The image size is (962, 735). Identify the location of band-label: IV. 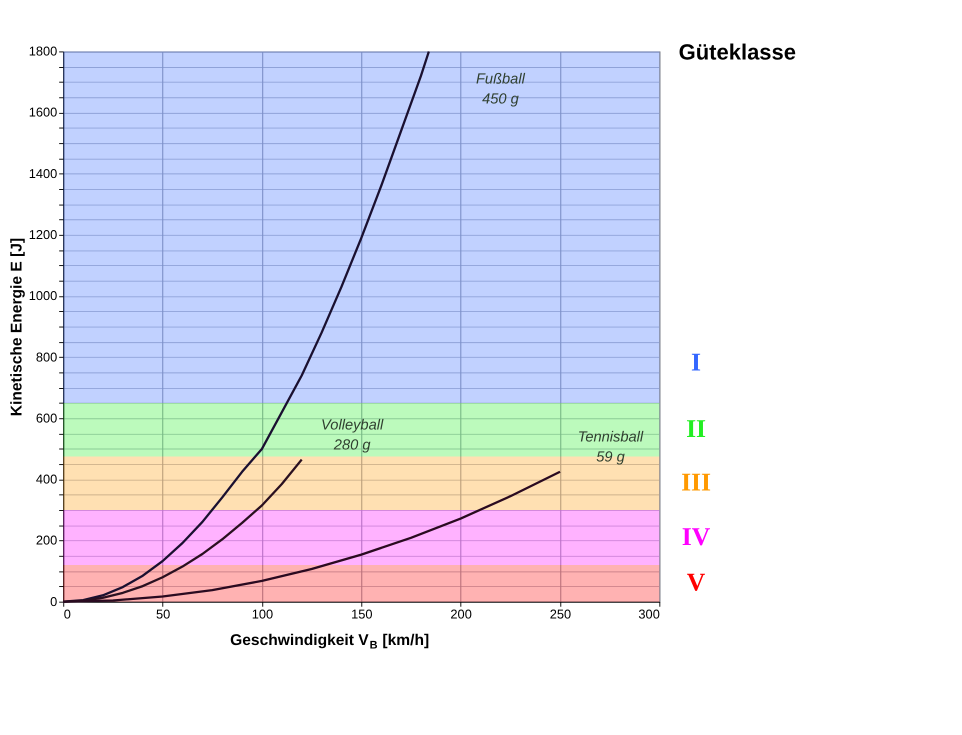
(696, 536).